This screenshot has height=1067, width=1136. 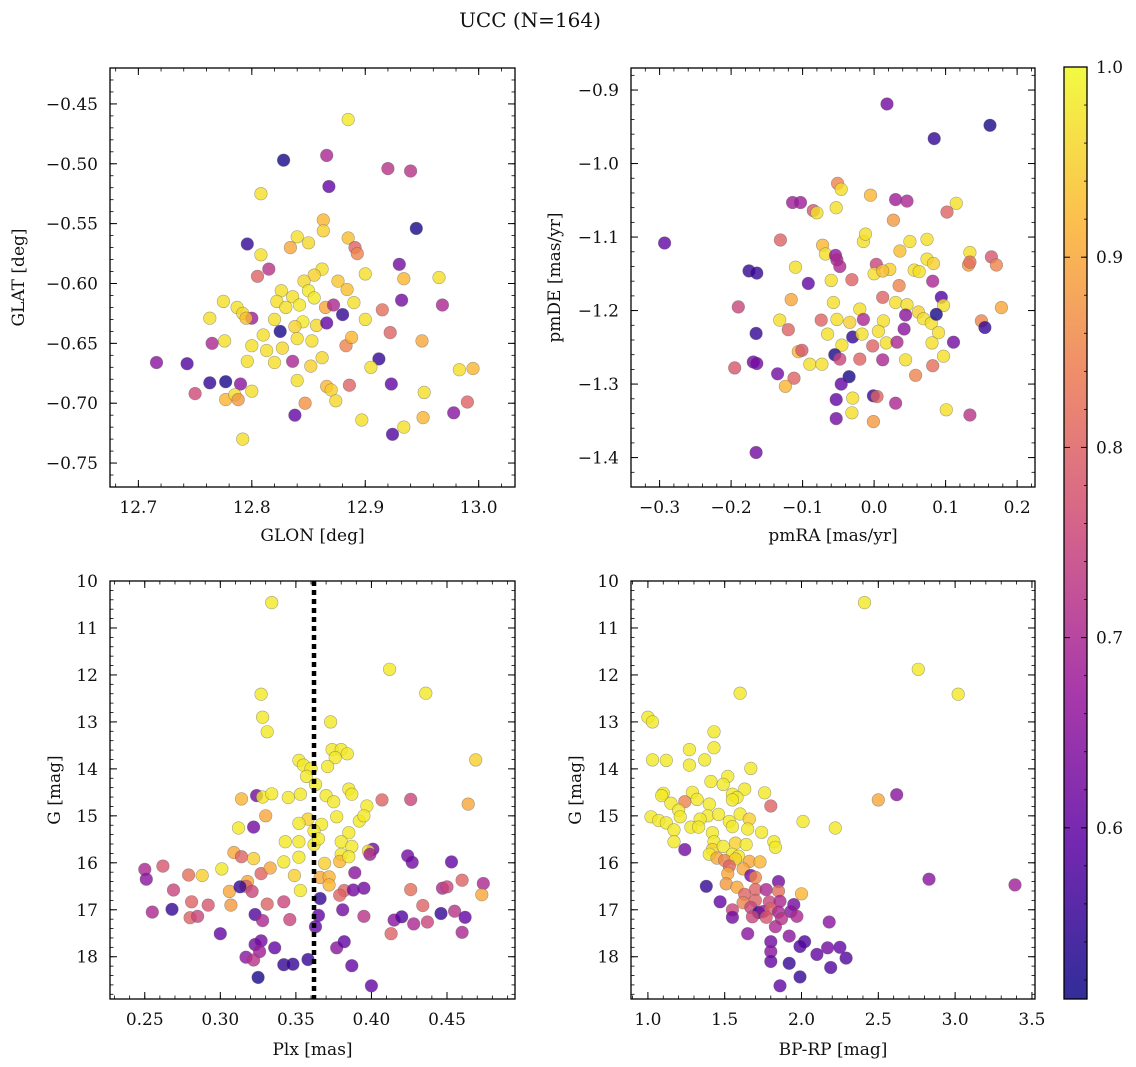 I want to click on y-tick-label: −1.4, so click(x=598, y=459).